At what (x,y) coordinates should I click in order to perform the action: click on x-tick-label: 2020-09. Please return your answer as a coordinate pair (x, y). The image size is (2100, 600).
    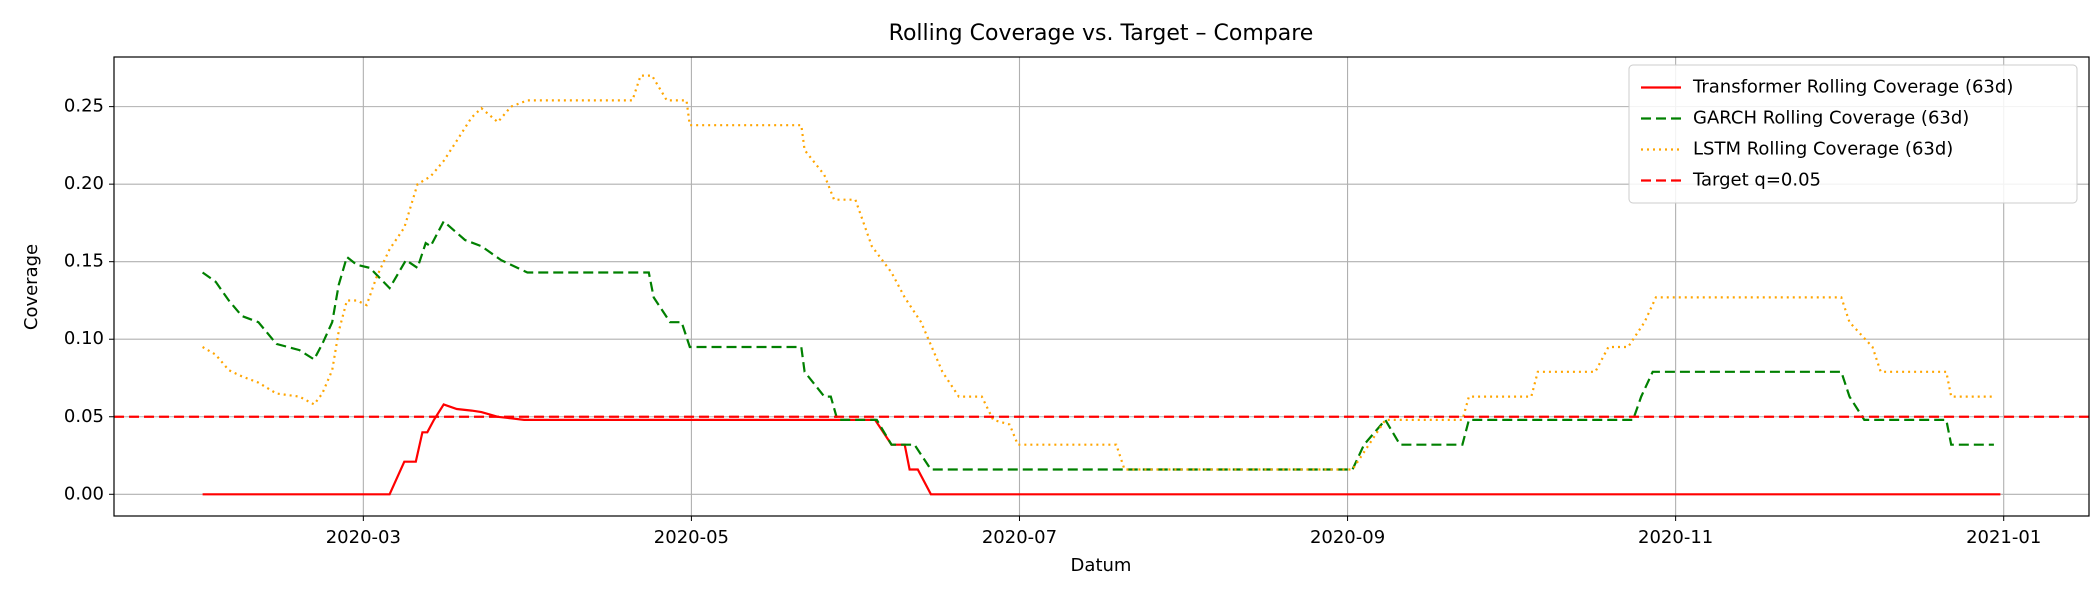
    Looking at the image, I should click on (1347, 537).